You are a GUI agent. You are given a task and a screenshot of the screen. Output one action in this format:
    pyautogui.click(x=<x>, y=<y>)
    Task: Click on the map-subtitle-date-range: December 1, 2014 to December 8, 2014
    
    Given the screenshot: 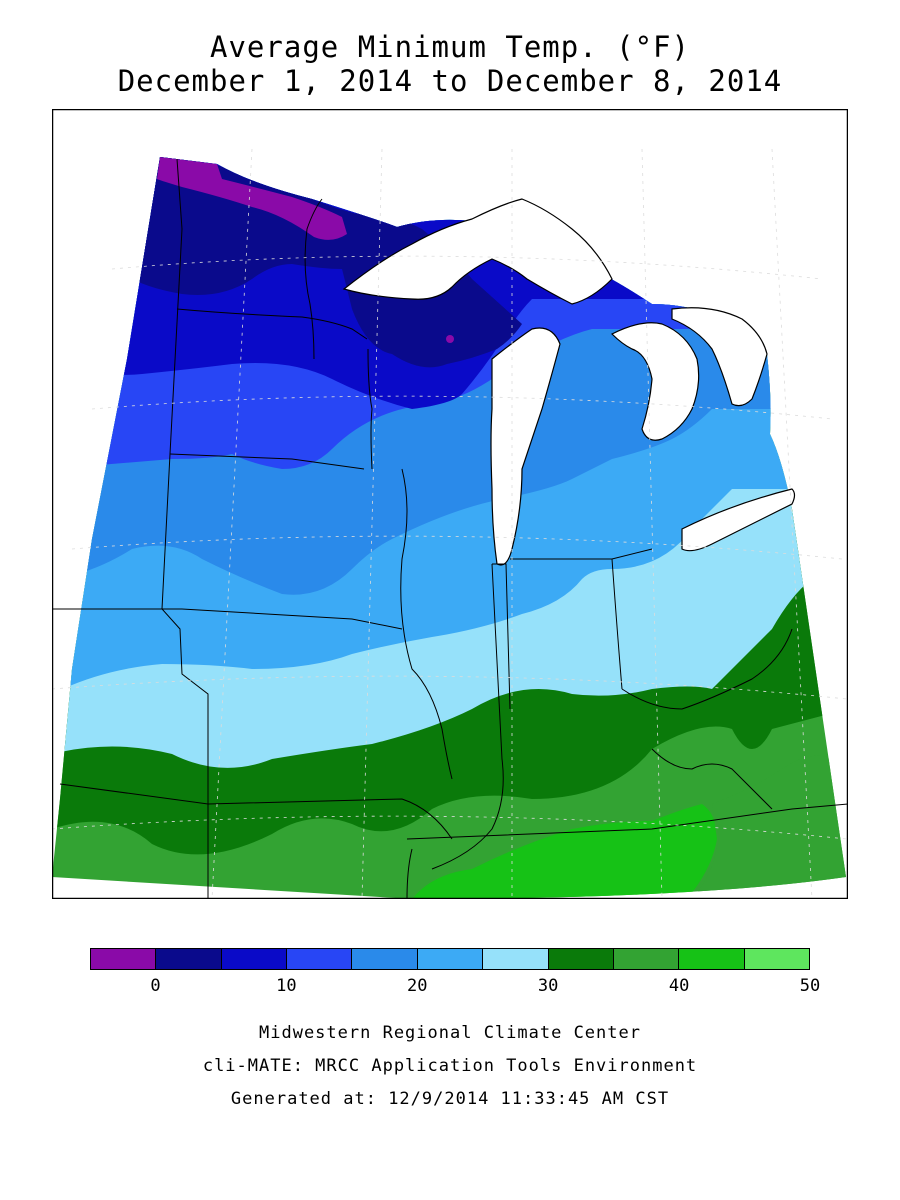 What is the action you would take?
    pyautogui.click(x=450, y=81)
    